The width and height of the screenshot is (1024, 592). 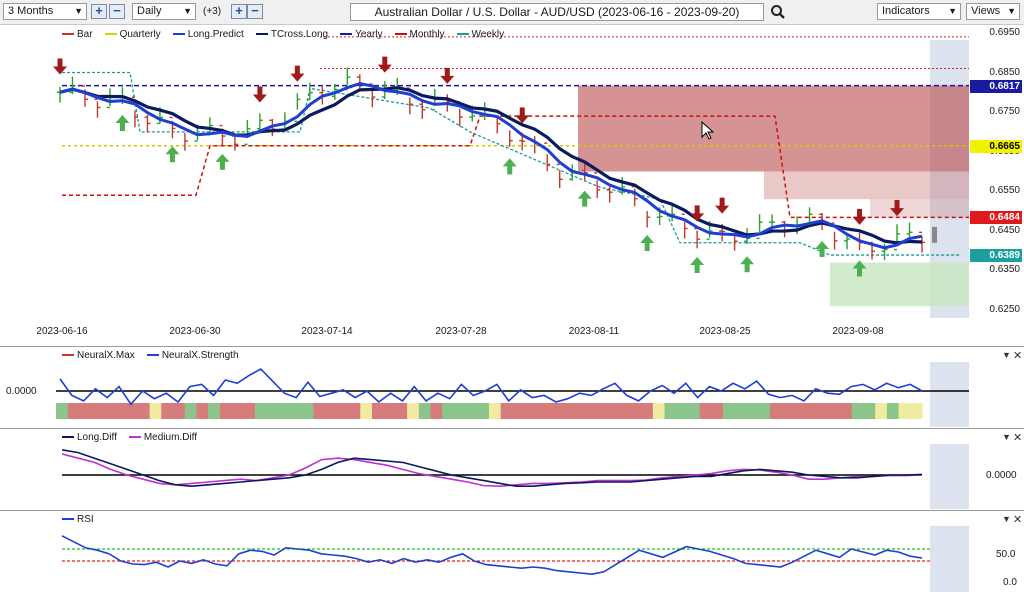 I want to click on indicators-label: Indicators, so click(x=906, y=11).